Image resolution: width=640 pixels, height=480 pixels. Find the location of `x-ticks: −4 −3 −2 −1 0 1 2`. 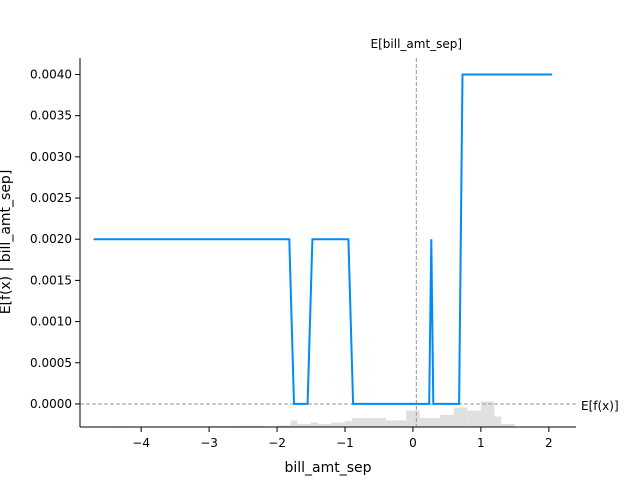

x-ticks: −4 −3 −2 −1 0 1 2 is located at coordinates (342, 438).